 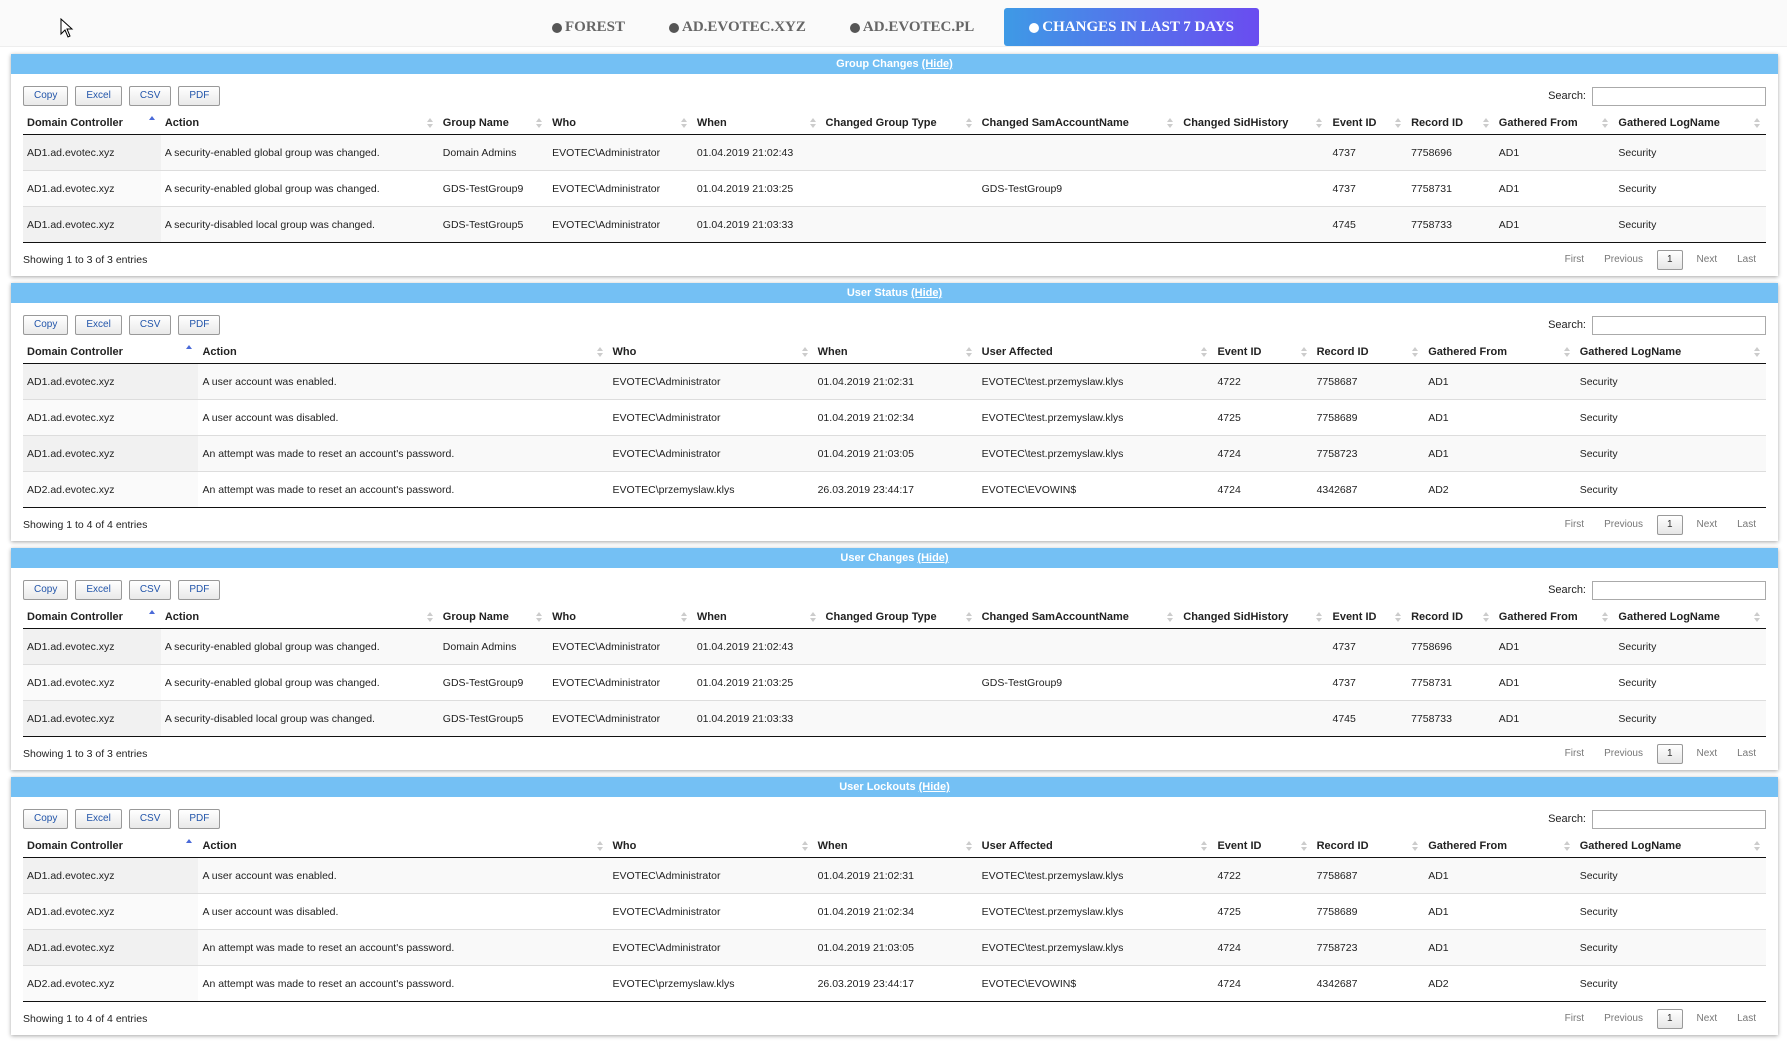 What do you see at coordinates (1078, 152) in the screenshot?
I see `table-cell` at bounding box center [1078, 152].